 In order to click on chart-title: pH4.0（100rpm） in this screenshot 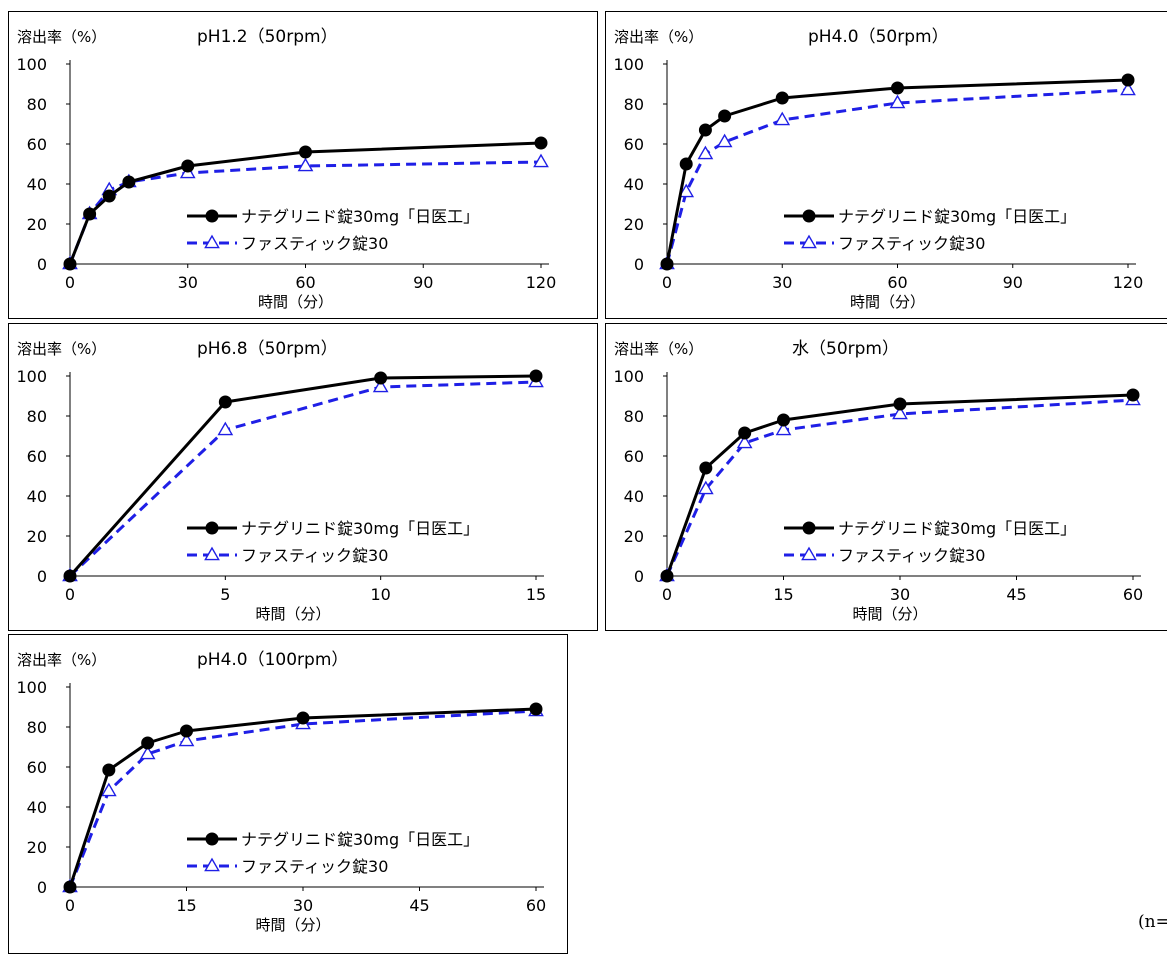, I will do `click(272, 660)`.